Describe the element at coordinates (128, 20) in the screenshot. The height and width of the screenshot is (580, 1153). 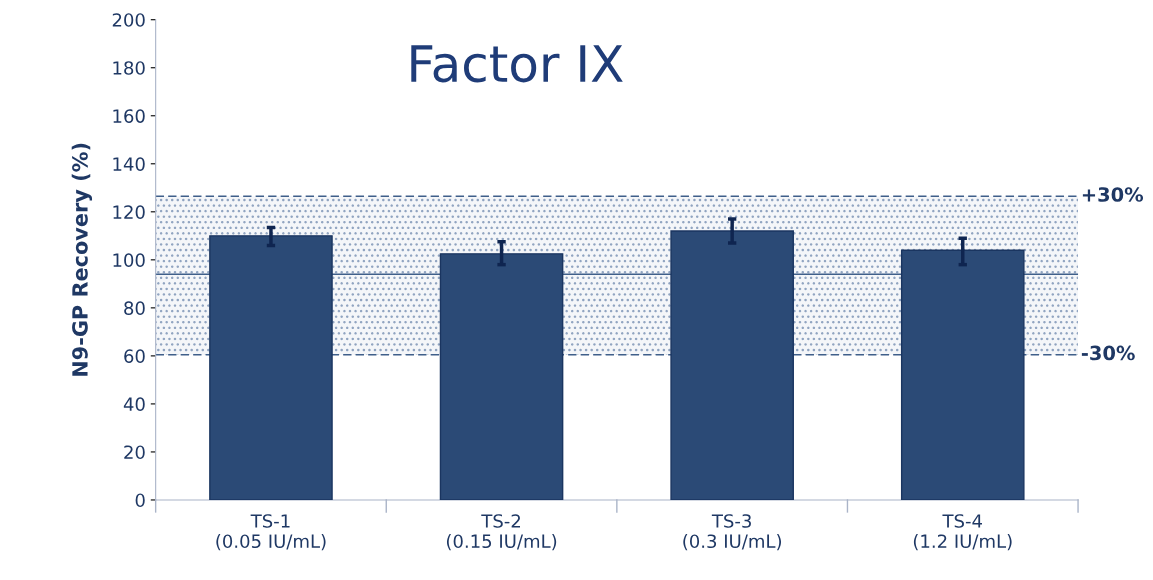
I see `y-tick-label: 200` at that location.